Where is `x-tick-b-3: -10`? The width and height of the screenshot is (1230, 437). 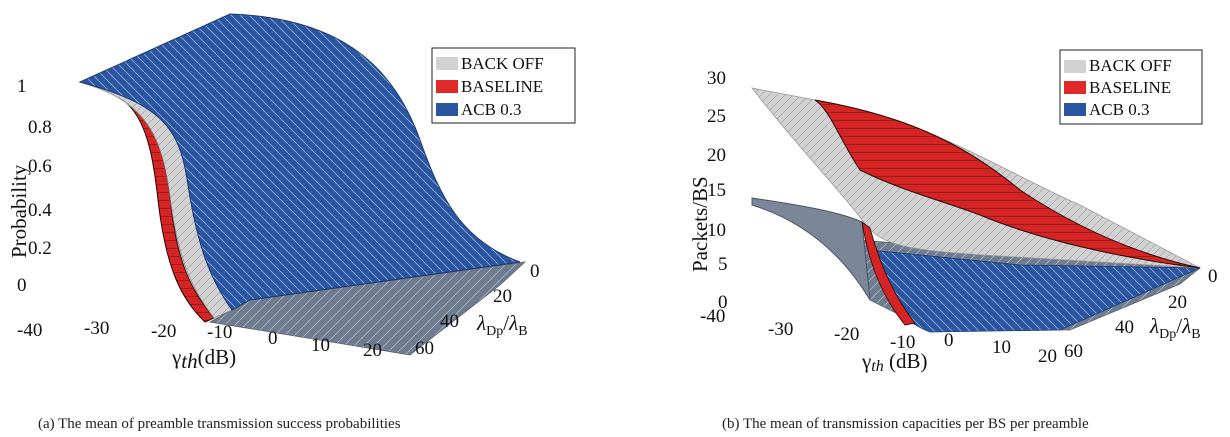 x-tick-b-3: -10 is located at coordinates (902, 342).